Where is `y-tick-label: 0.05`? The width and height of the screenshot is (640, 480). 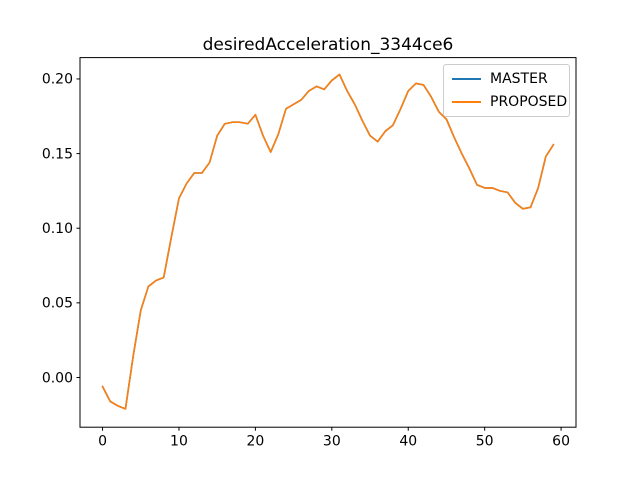 y-tick-label: 0.05 is located at coordinates (57, 304).